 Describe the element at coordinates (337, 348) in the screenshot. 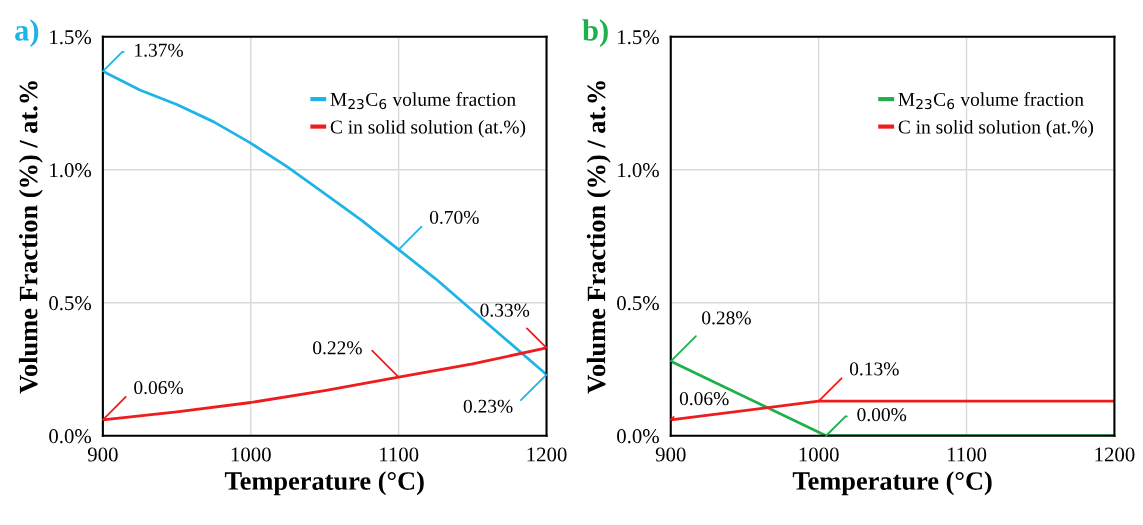

I see `annotation: 0.22%` at that location.